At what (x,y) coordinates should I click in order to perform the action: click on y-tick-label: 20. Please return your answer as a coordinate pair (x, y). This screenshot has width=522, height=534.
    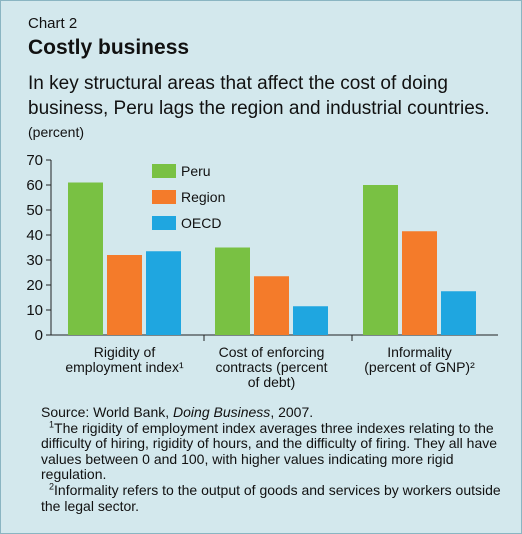
    Looking at the image, I should click on (34, 285).